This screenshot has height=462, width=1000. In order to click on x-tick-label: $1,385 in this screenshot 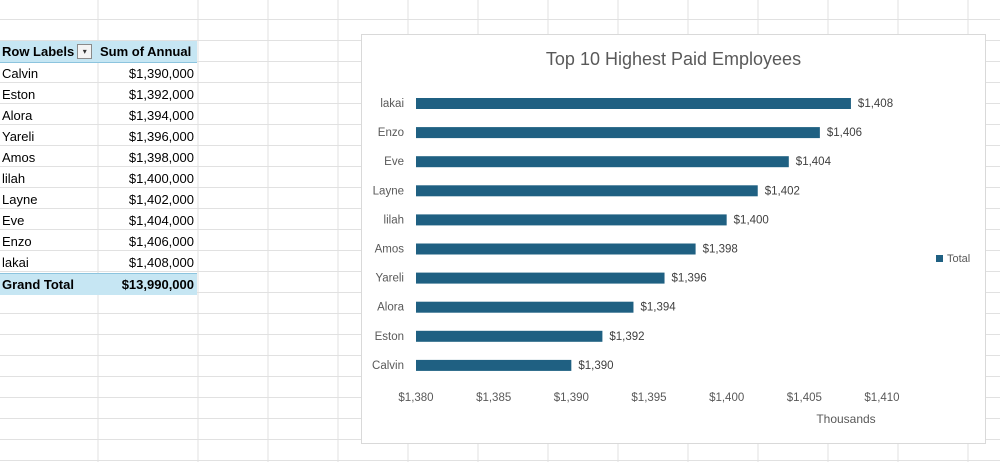, I will do `click(493, 398)`.